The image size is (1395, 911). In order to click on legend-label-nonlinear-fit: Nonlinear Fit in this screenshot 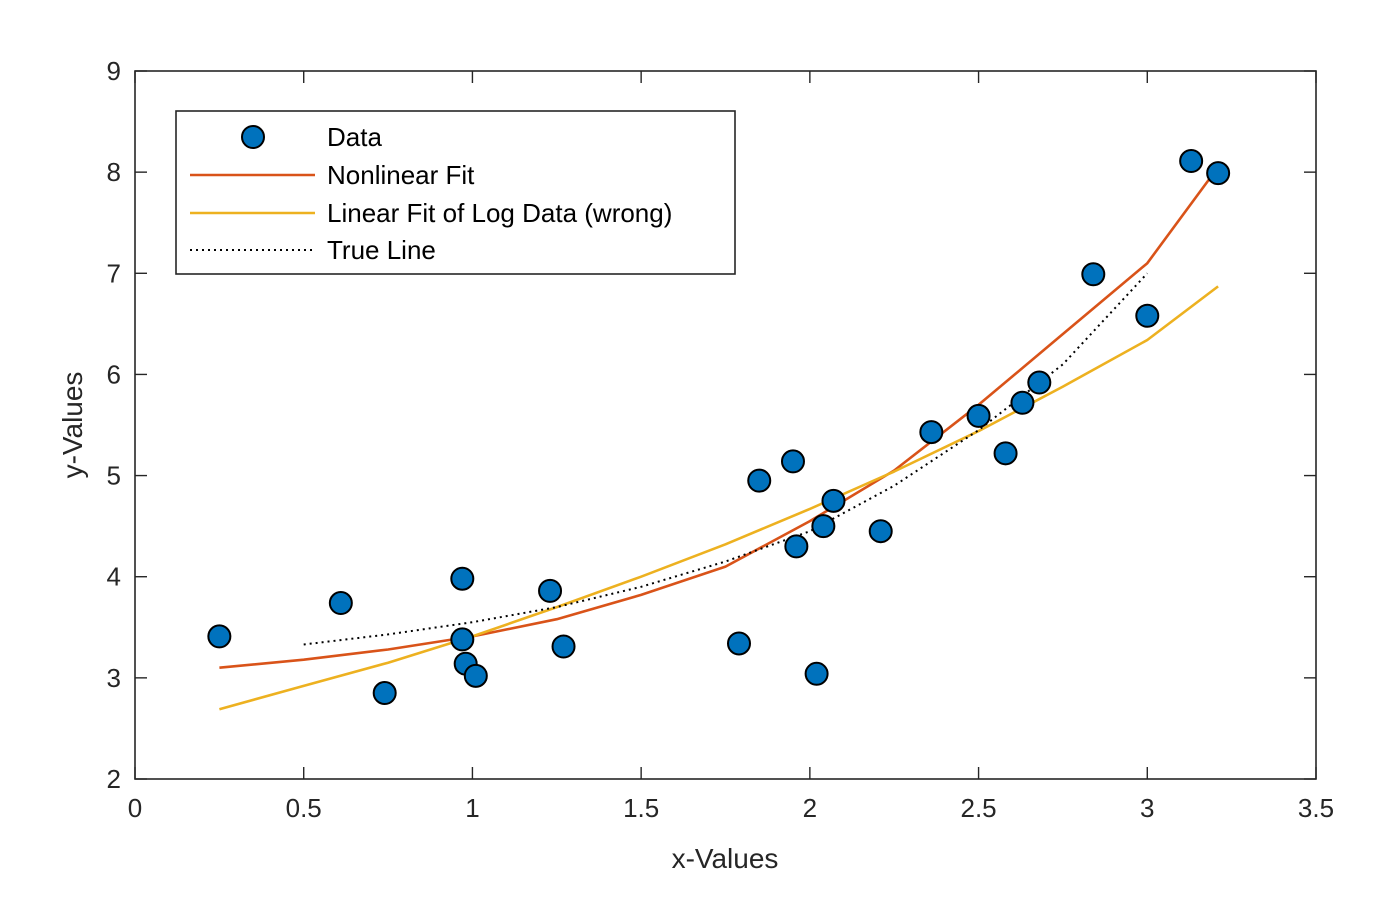, I will do `click(401, 175)`.